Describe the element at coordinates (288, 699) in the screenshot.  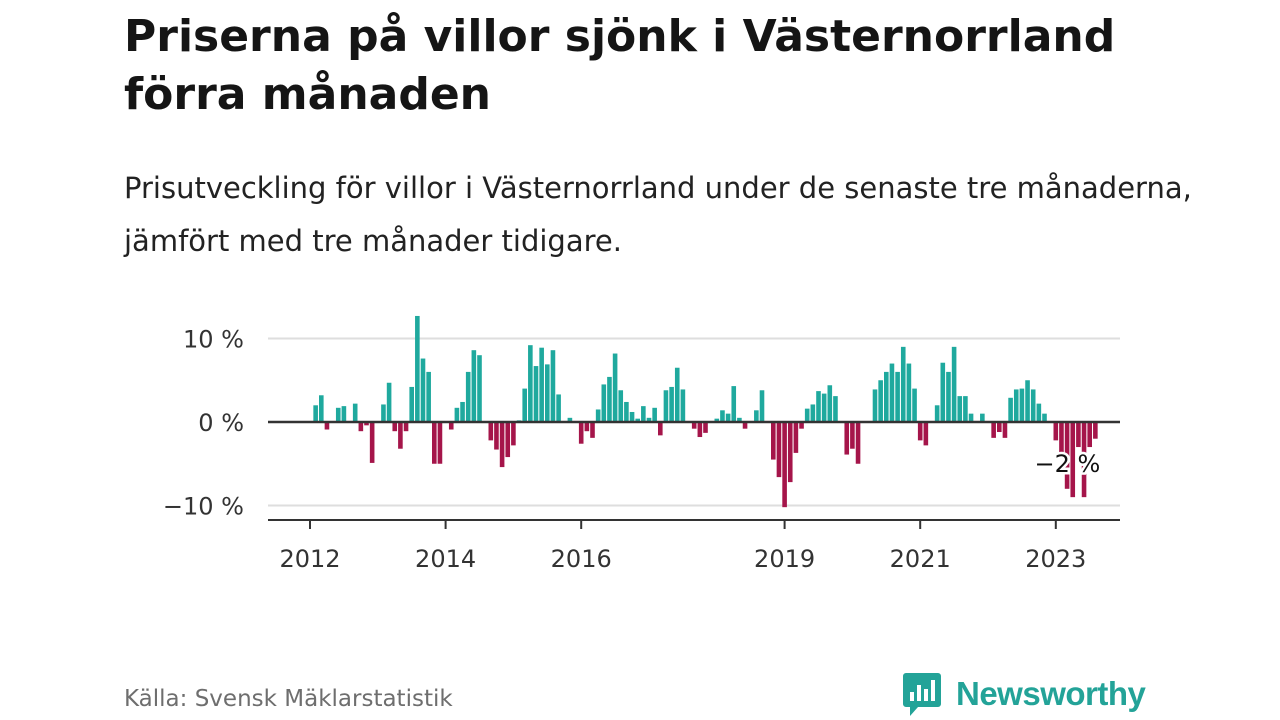
I see `source-note: Källa: Svensk Mäklarstatistik` at that location.